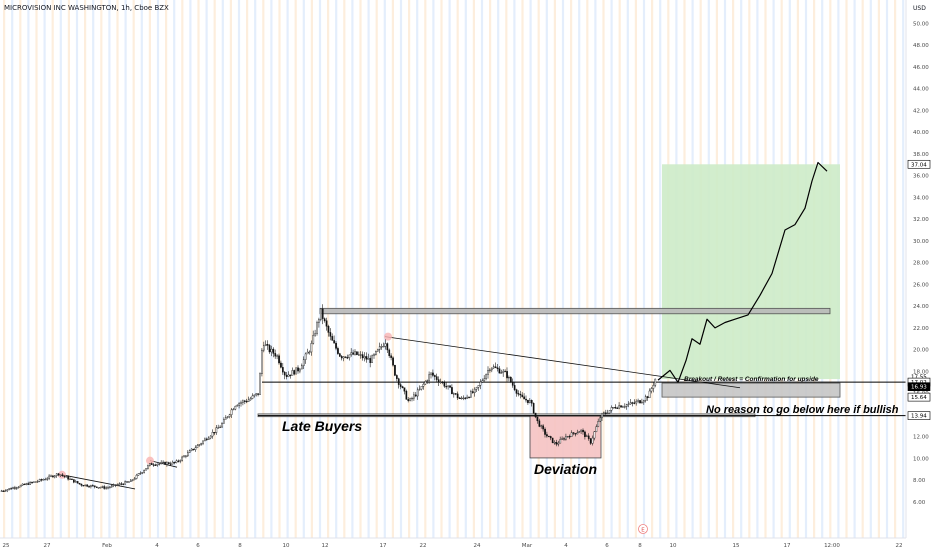 This screenshot has width=932, height=550. What do you see at coordinates (919, 481) in the screenshot?
I see `y-tick-label: 8.00` at bounding box center [919, 481].